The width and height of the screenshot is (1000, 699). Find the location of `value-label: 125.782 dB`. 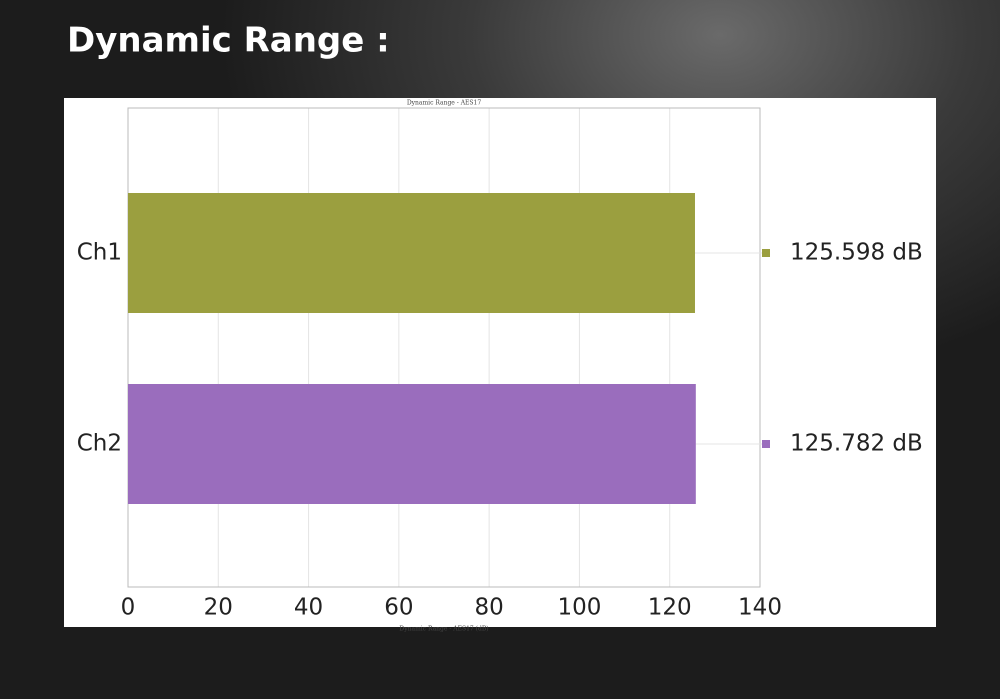

value-label: 125.782 dB is located at coordinates (856, 444).